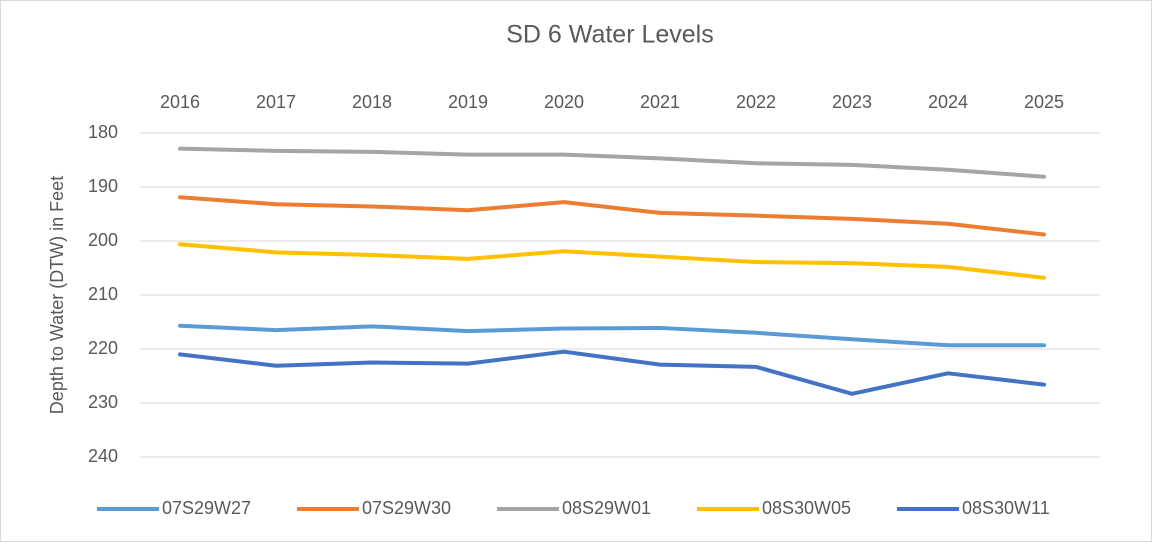 This screenshot has width=1154, height=544. I want to click on legend-label: 08S30W05, so click(806, 508).